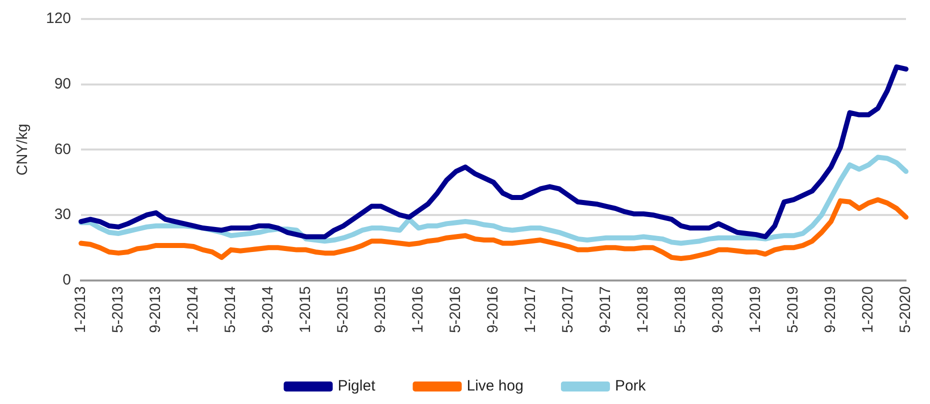 This screenshot has width=930, height=404. Describe the element at coordinates (231, 310) in the screenshot. I see `x-tick-label: 5-2014` at that location.